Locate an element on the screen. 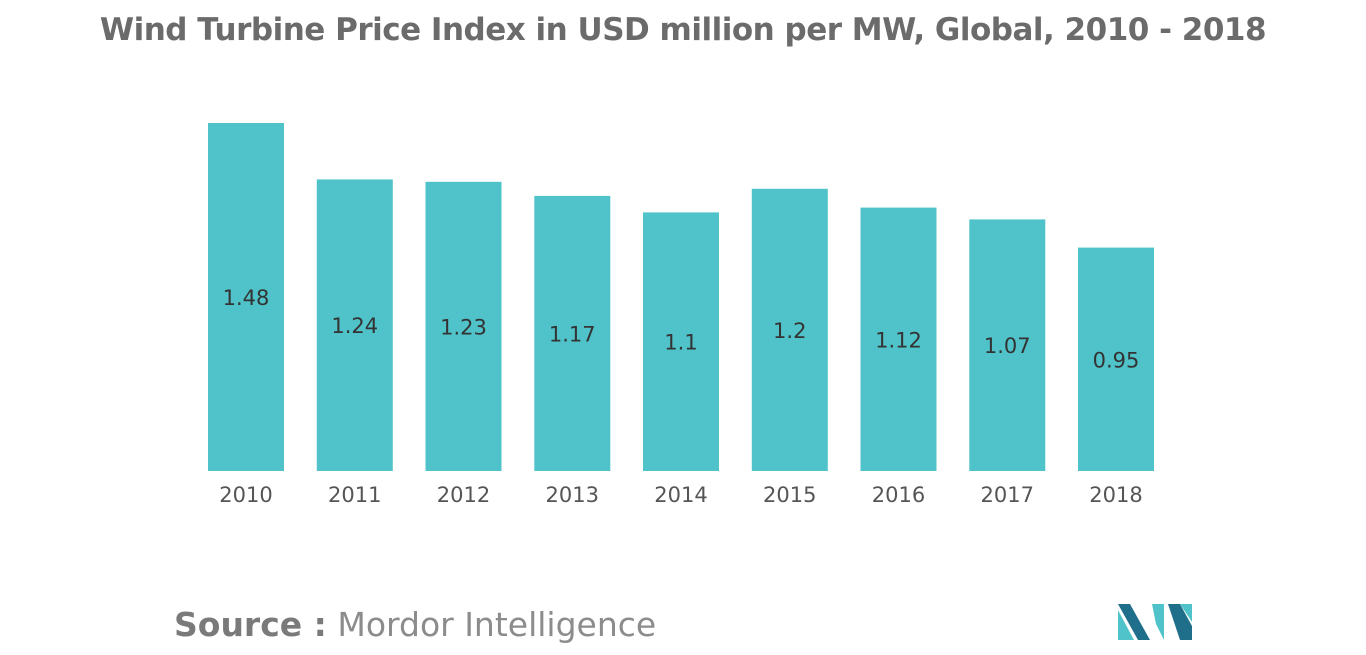  mordor-intelligence-logo-icon is located at coordinates (1155, 622).